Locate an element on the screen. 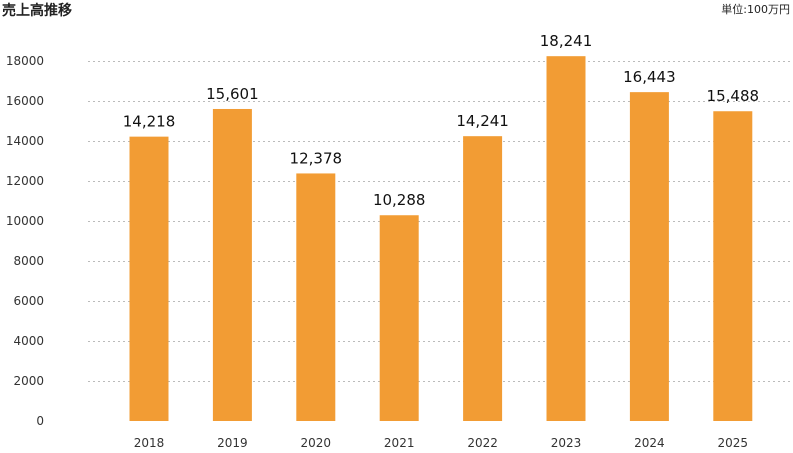 The image size is (793, 453). data-label: 15,488 is located at coordinates (733, 96).